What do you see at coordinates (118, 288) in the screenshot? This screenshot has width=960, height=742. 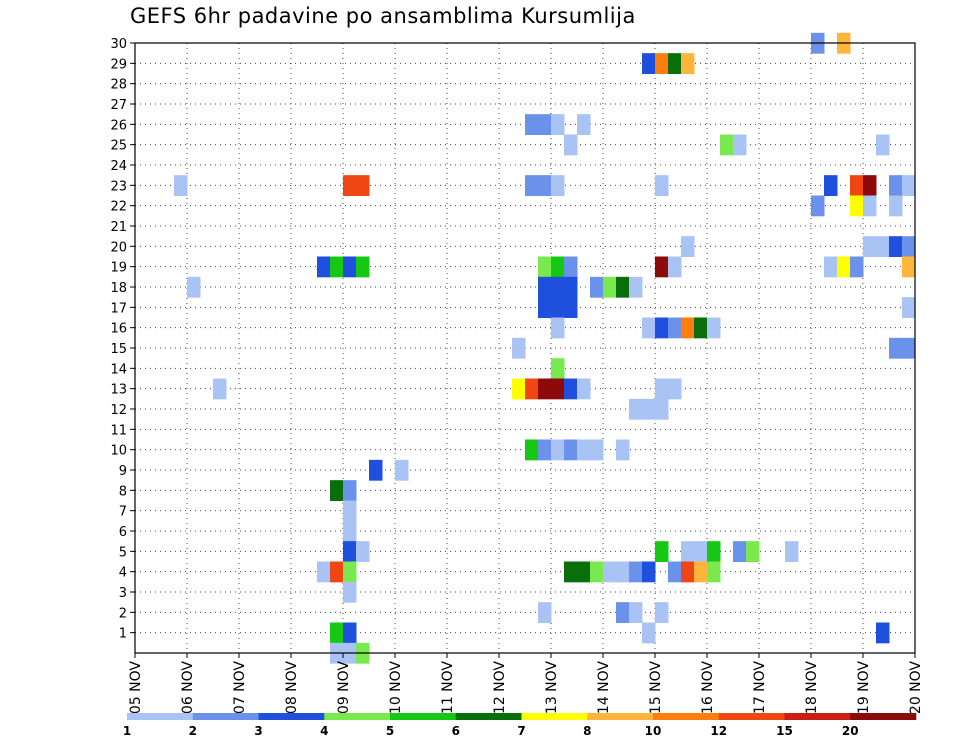 I see `y-tick-label: 18` at bounding box center [118, 288].